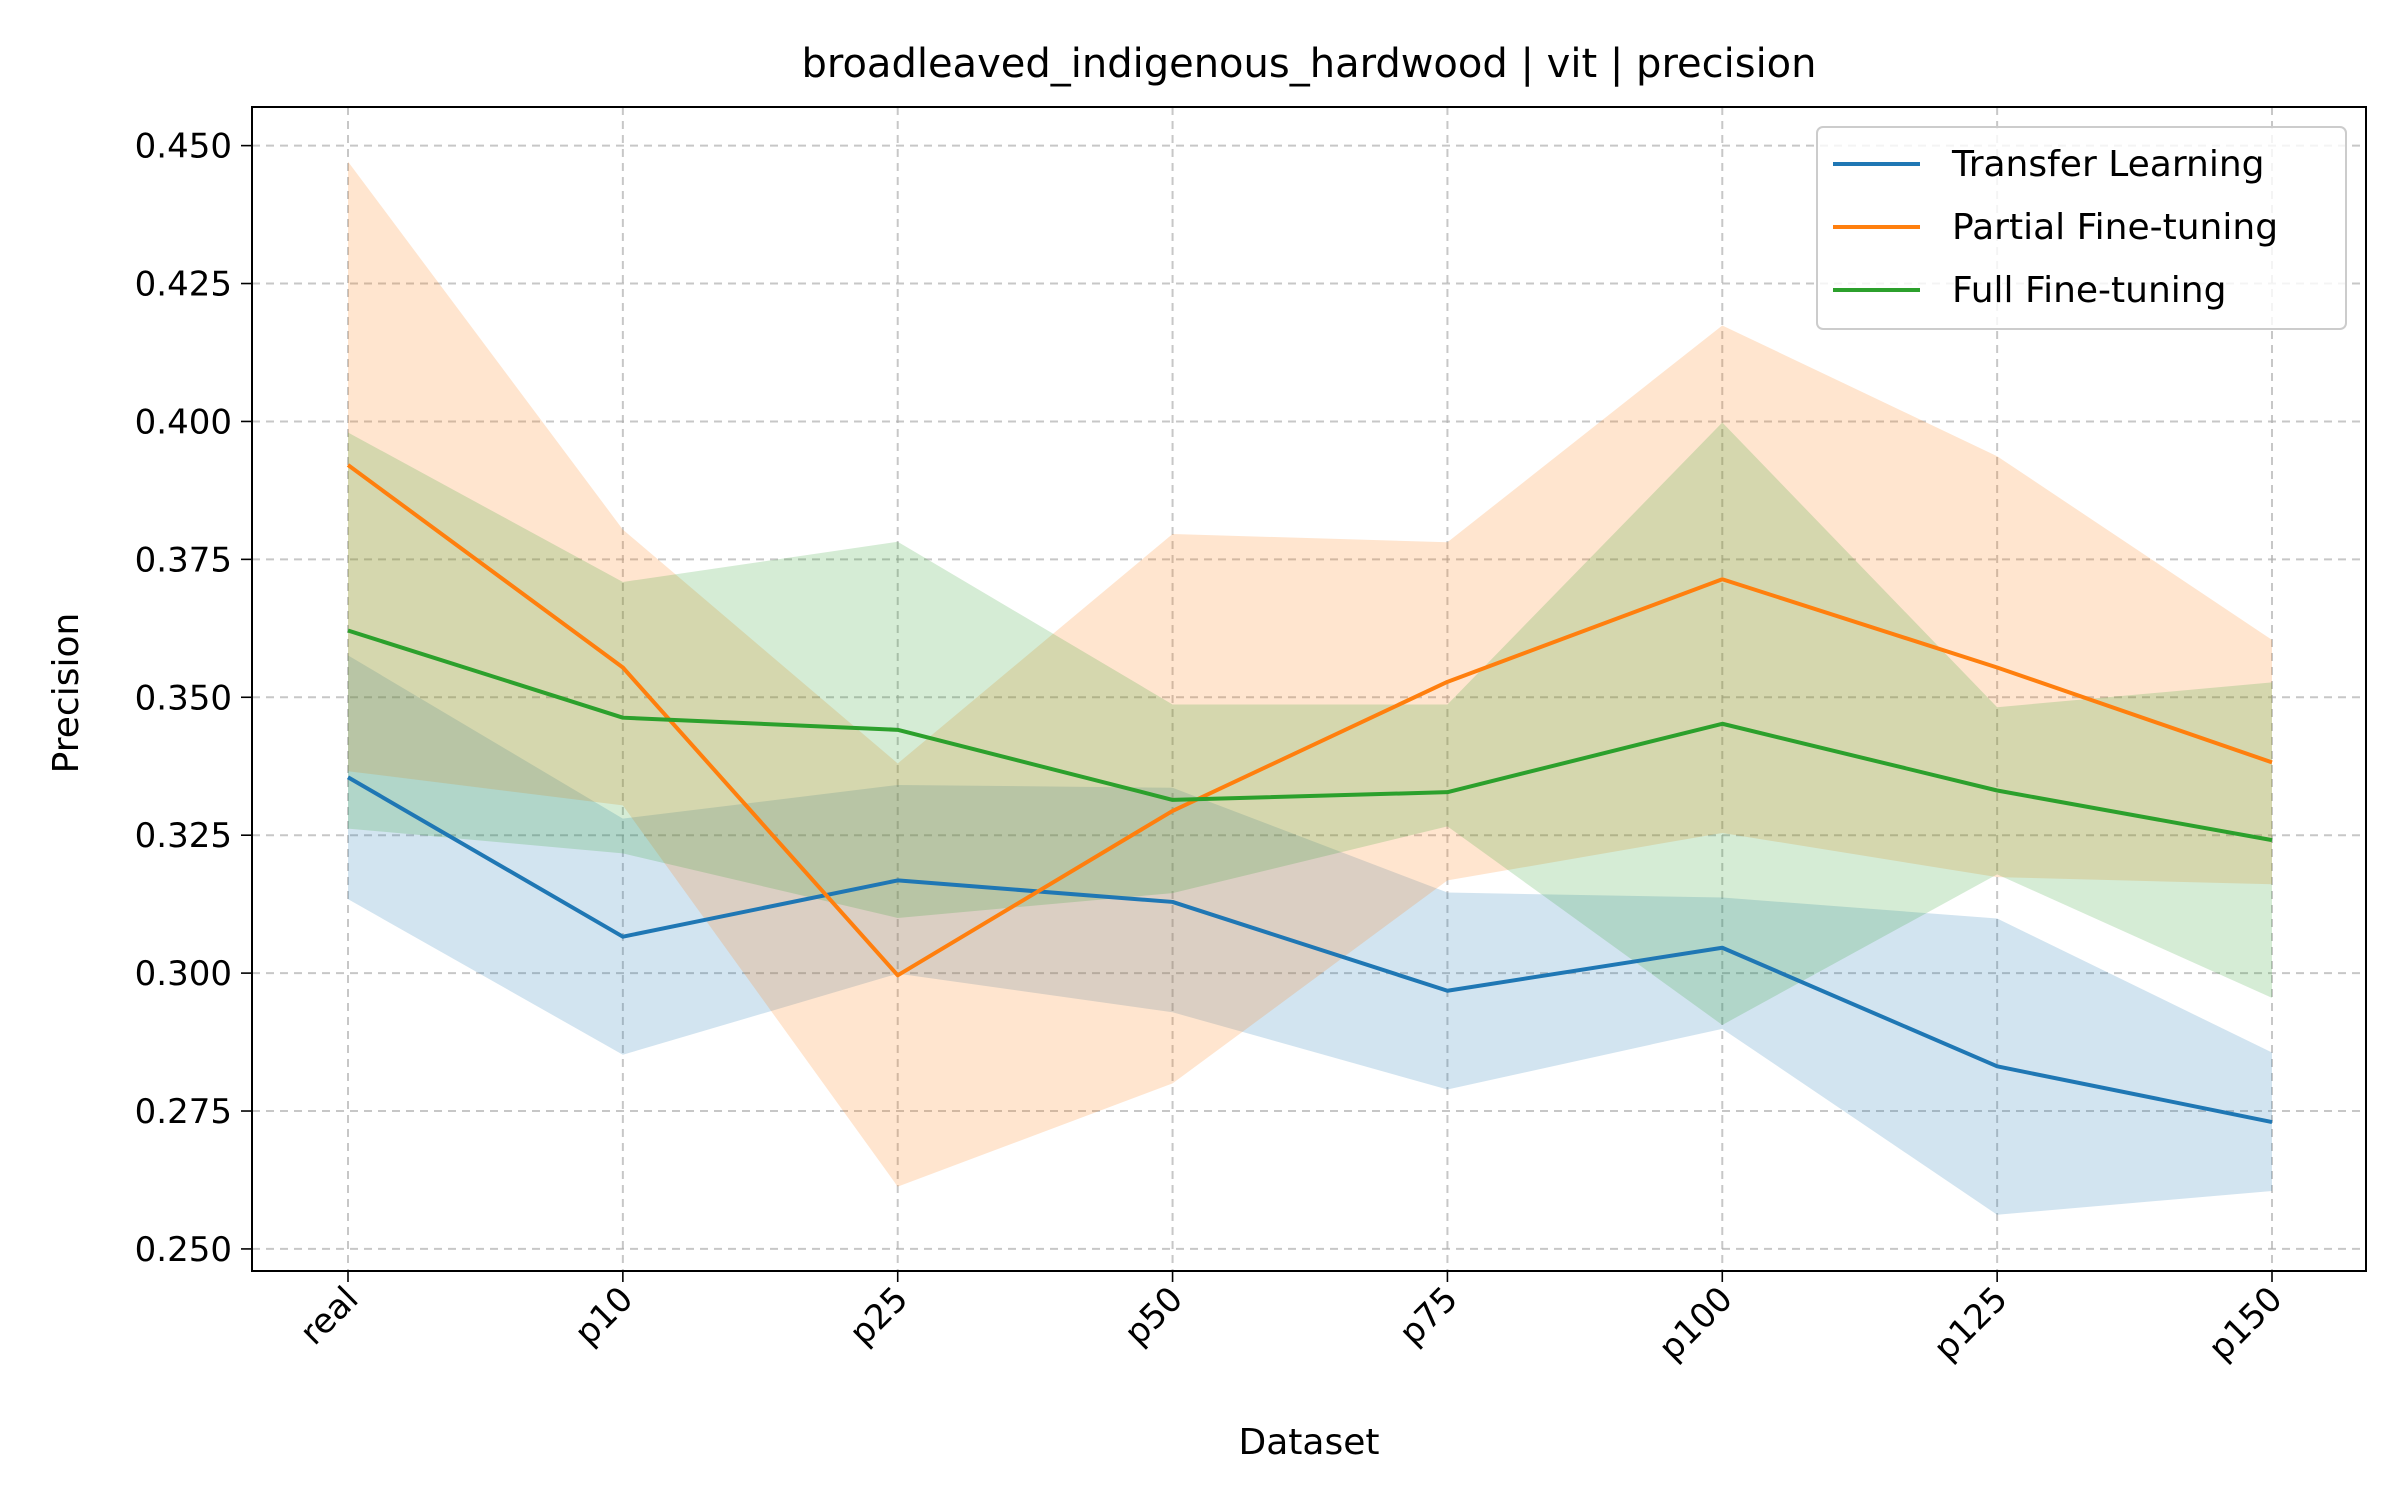  I want to click on y-tick-label: 0.350, so click(183, 698).